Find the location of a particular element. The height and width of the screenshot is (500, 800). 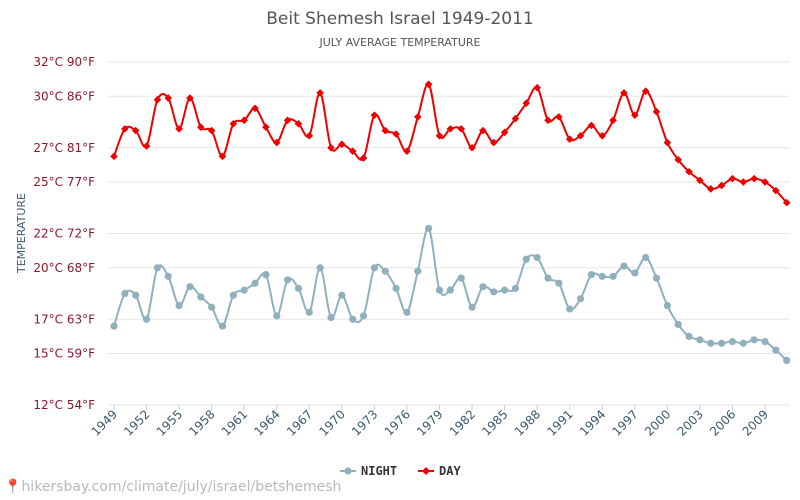

x-tick-label: 1958 is located at coordinates (201, 422).